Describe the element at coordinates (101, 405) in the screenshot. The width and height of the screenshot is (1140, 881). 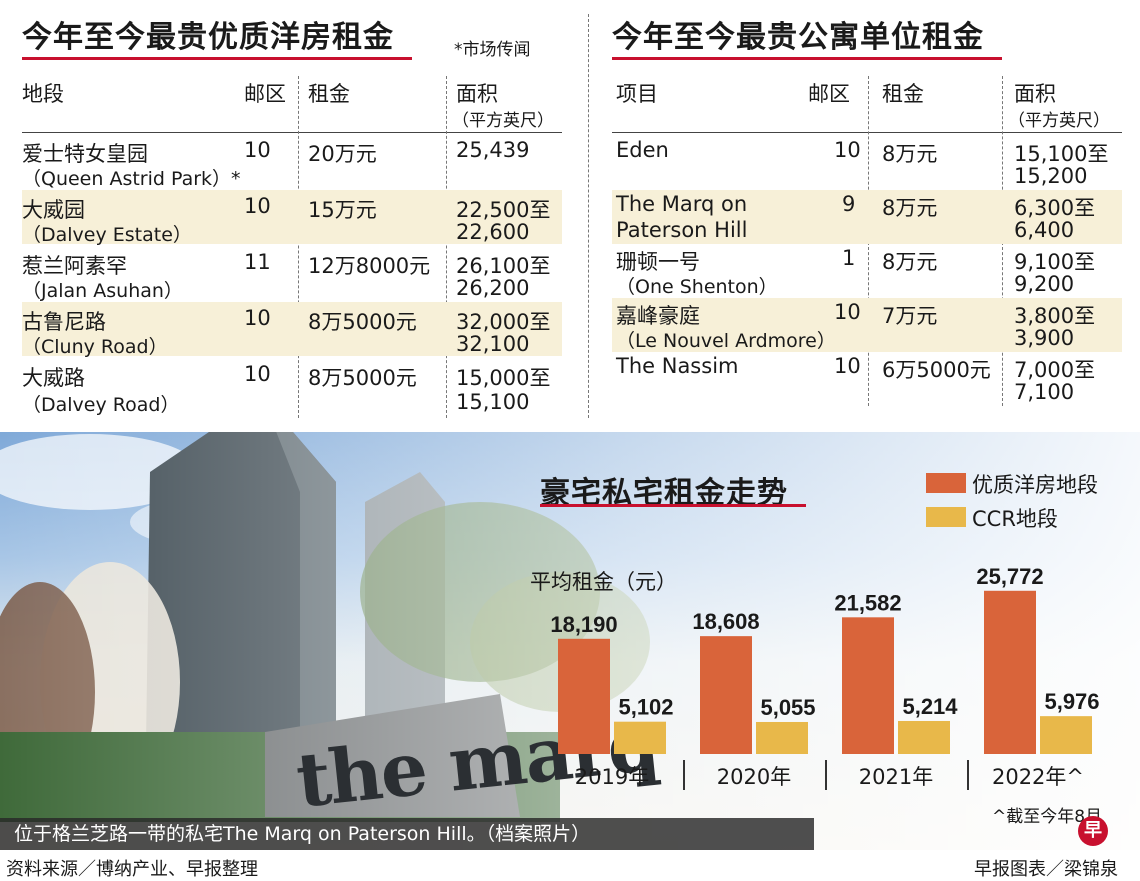
I see `left-row-name-en: （Dalvey Road）` at that location.